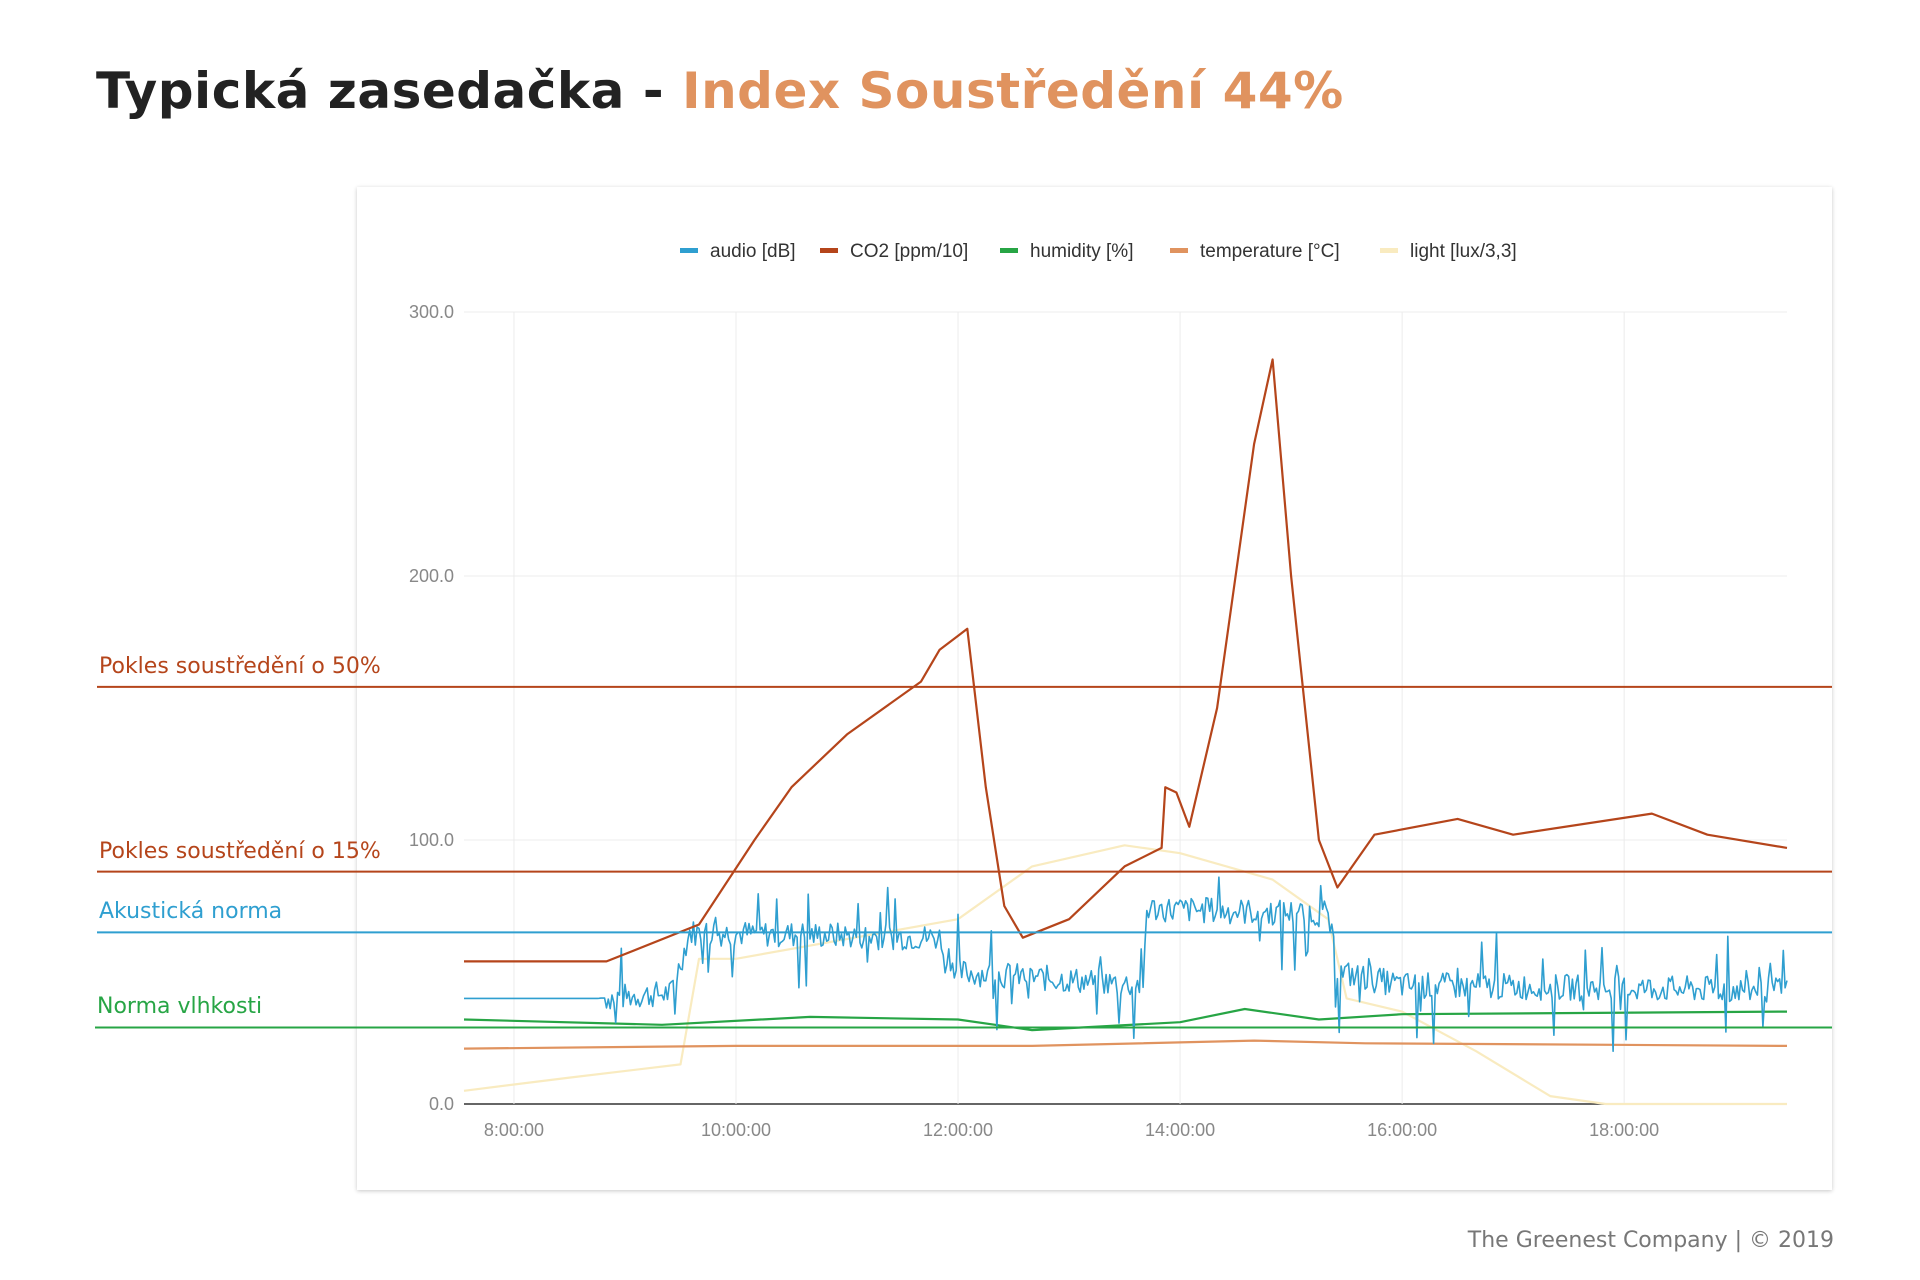  Describe the element at coordinates (514, 1130) in the screenshot. I see `x-tick-label: 8:00:00` at that location.